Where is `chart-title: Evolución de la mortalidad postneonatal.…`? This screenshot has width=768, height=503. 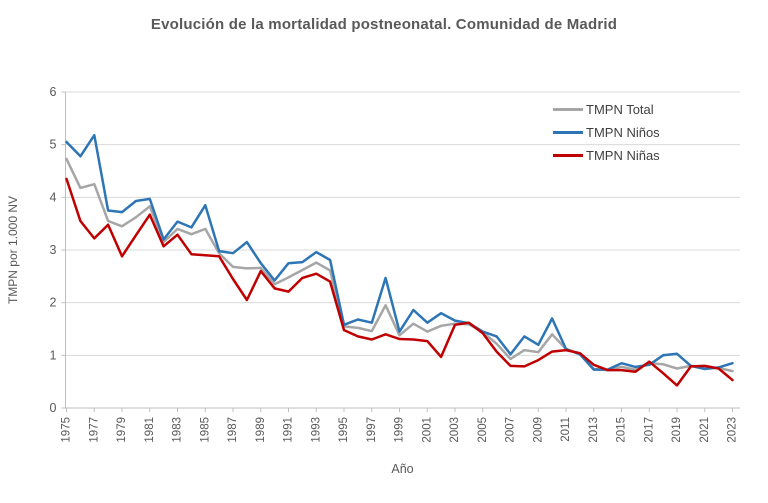
chart-title: Evolución de la mortalidad postneonatal.… is located at coordinates (384, 24).